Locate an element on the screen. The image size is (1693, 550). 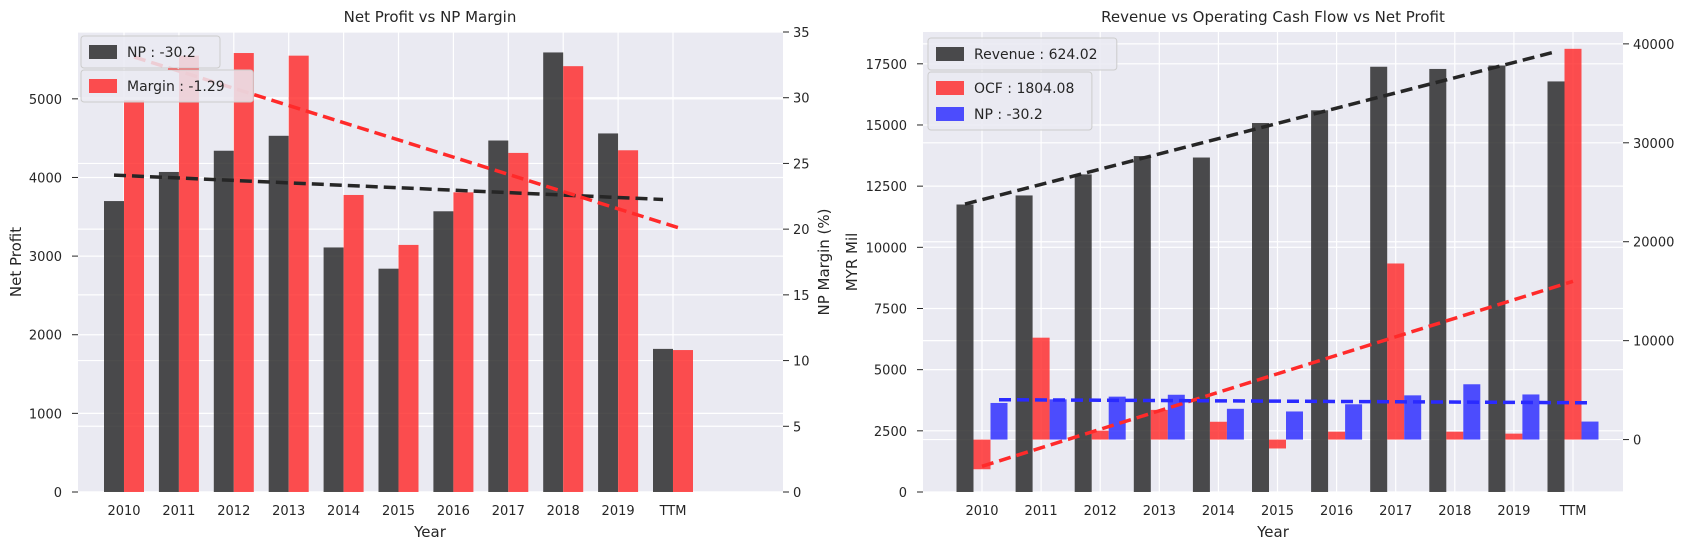
y-tick-labels: 0 1000 2000 3000 4000 5000 is located at coordinates (53, 297).